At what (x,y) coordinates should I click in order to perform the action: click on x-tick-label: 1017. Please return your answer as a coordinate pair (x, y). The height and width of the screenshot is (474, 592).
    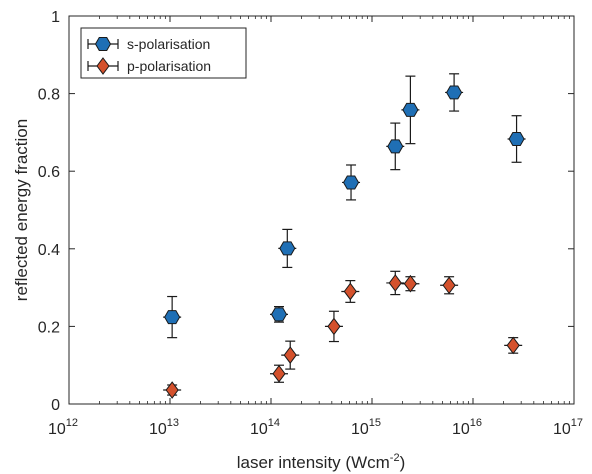
    Looking at the image, I should click on (568, 427).